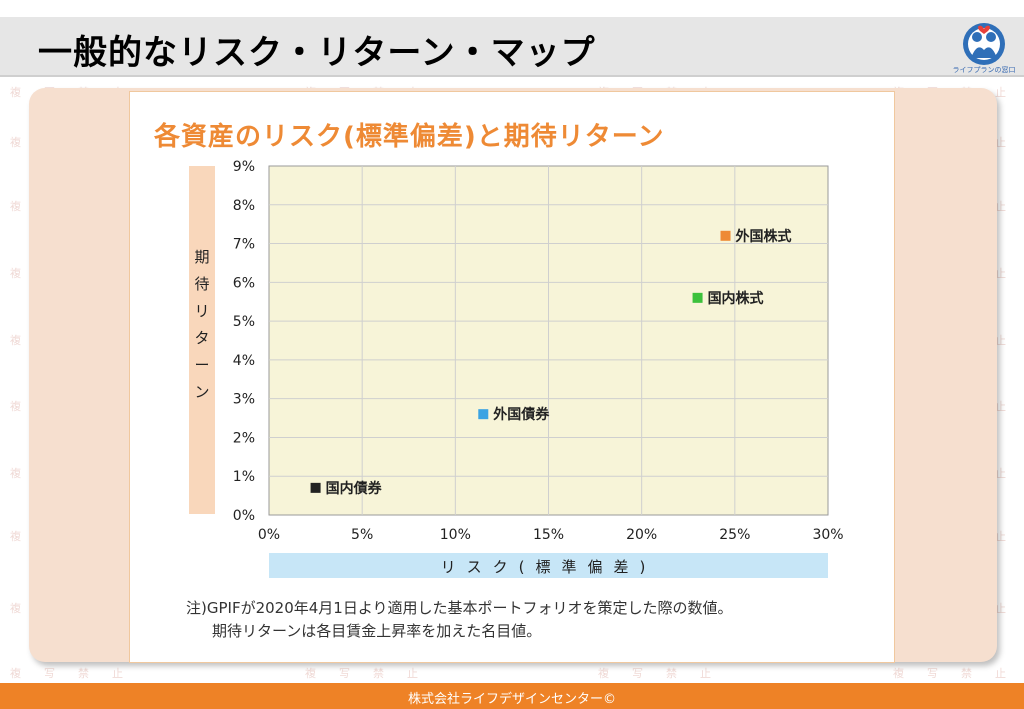  Describe the element at coordinates (202, 284) in the screenshot. I see `y-axis-label-char: 待` at that location.